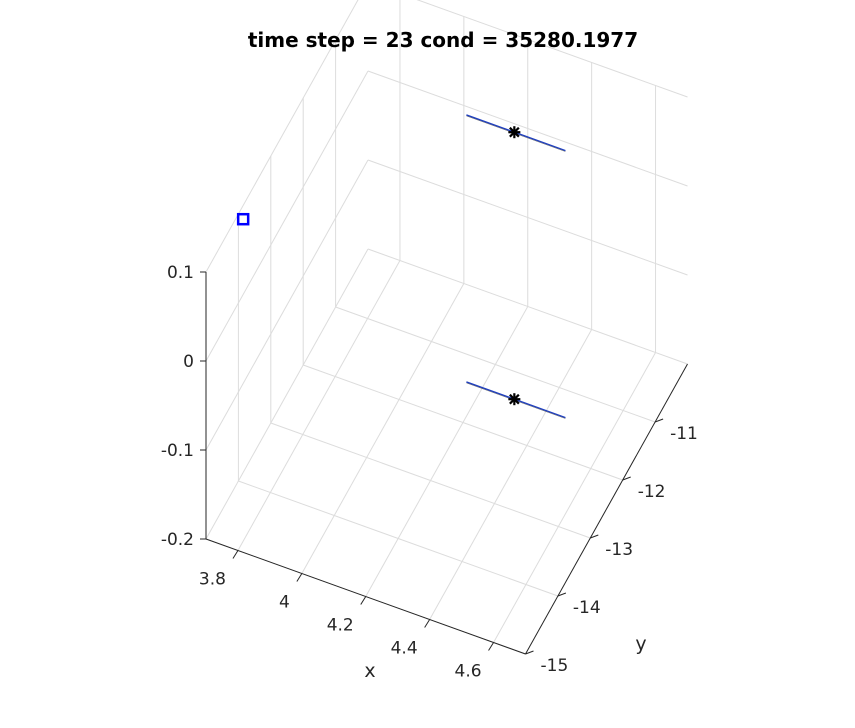 The width and height of the screenshot is (855, 728). Describe the element at coordinates (404, 649) in the screenshot. I see `x-tick-label: 4.4` at that location.